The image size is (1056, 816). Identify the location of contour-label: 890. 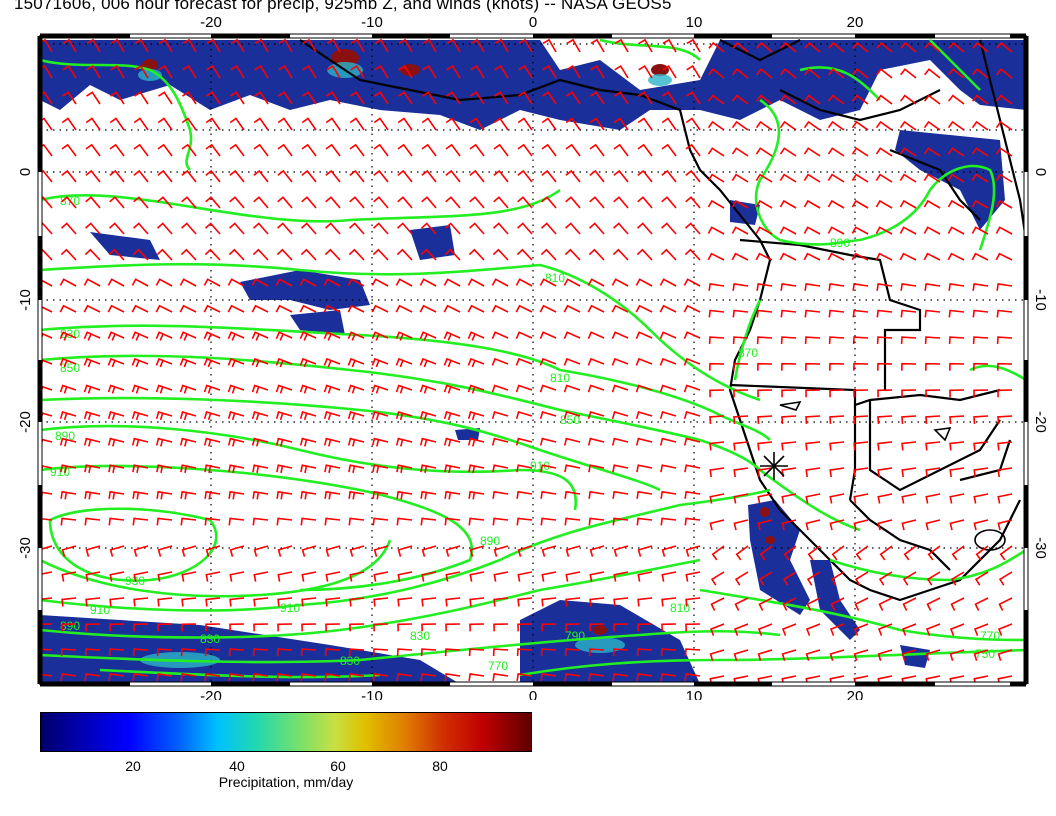
(65, 436).